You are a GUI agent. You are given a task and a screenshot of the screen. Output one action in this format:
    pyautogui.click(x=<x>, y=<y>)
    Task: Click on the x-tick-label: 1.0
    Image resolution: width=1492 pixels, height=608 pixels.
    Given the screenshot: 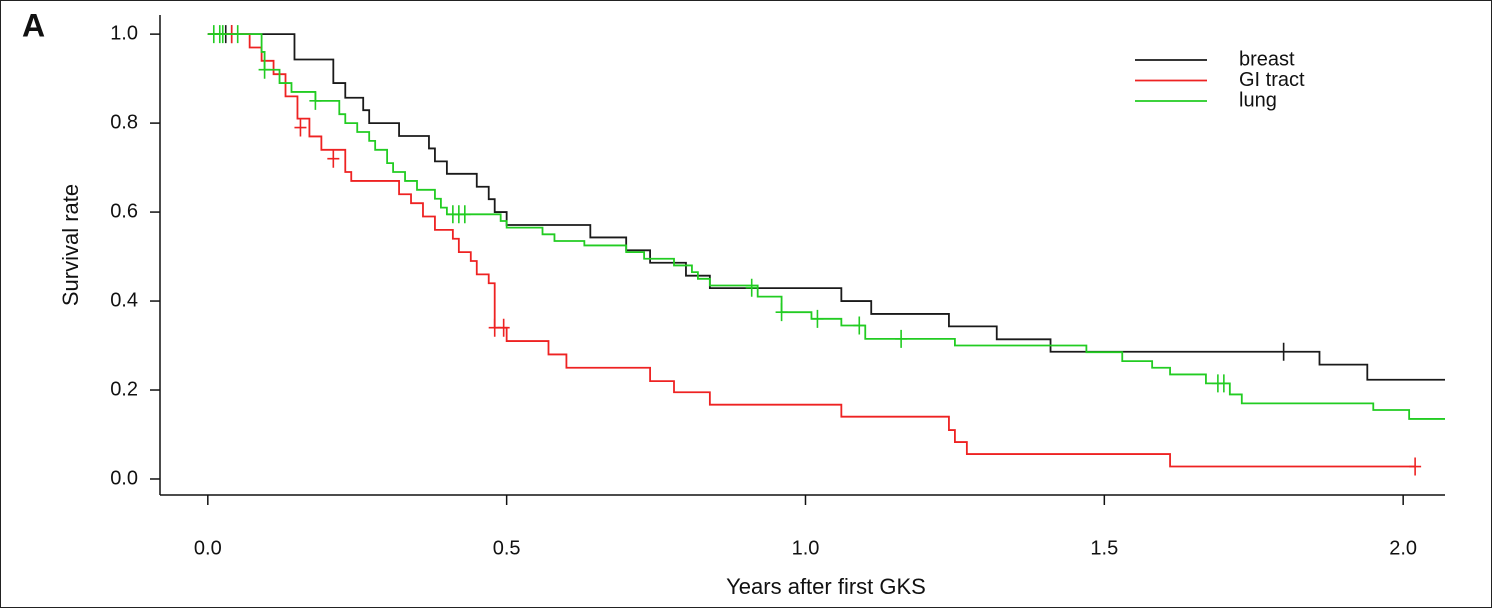 What is the action you would take?
    pyautogui.click(x=806, y=548)
    